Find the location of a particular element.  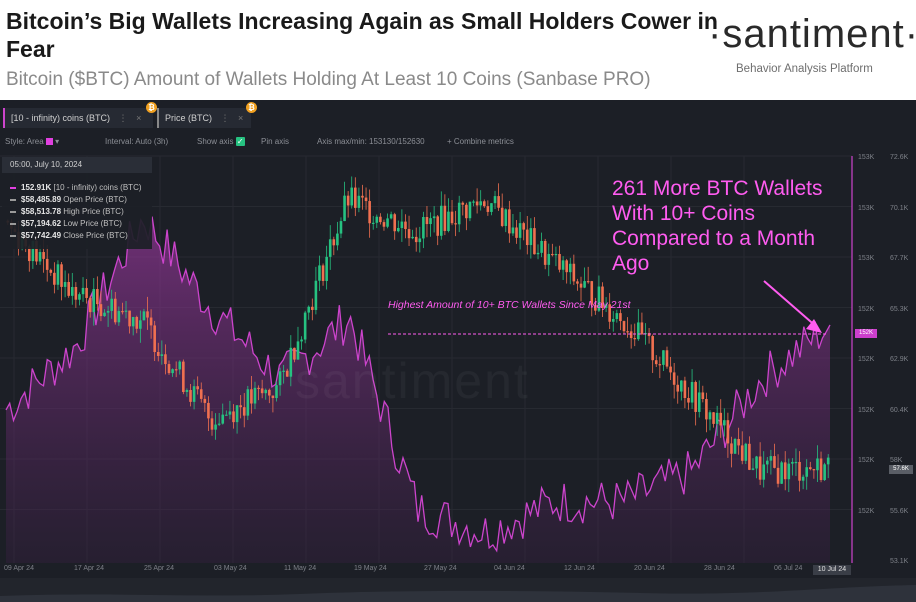

legend-timestamp: 05:00, July 10, 2024 is located at coordinates (77, 165).